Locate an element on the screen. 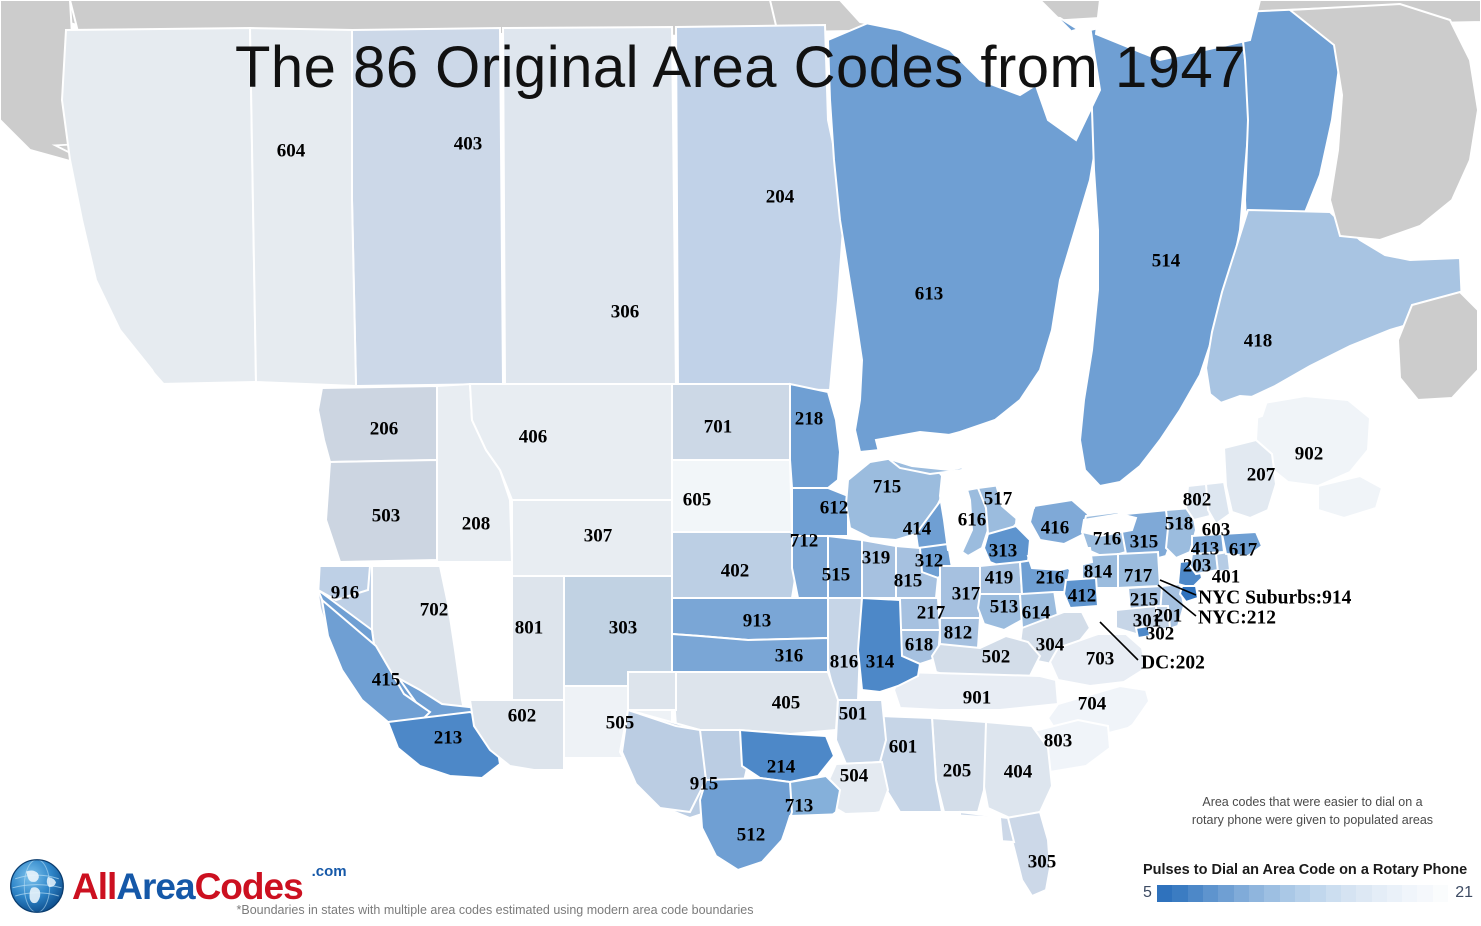  logo-all: All is located at coordinates (94, 886).